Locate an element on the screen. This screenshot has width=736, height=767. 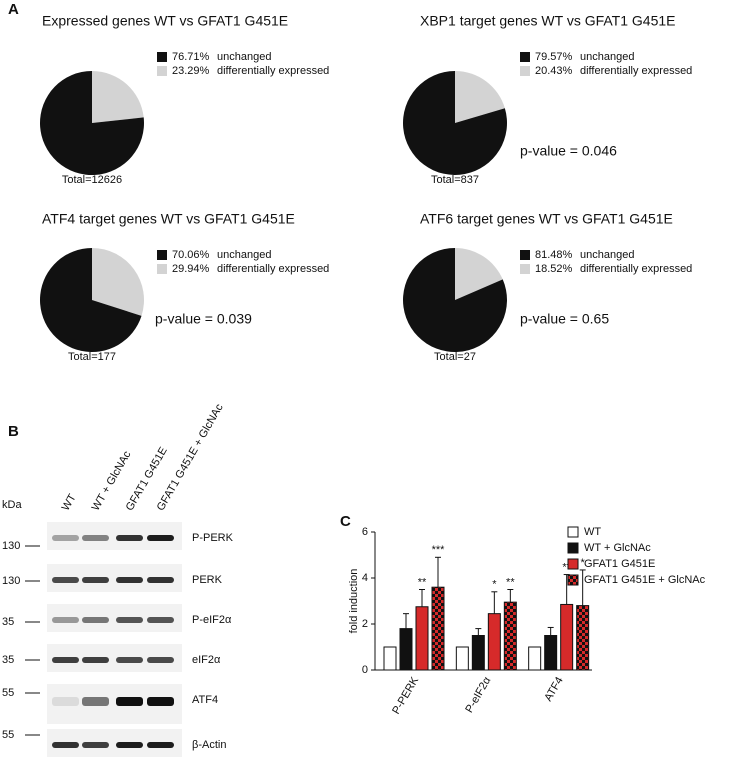
total: Total=12626 is located at coordinates (92, 180).